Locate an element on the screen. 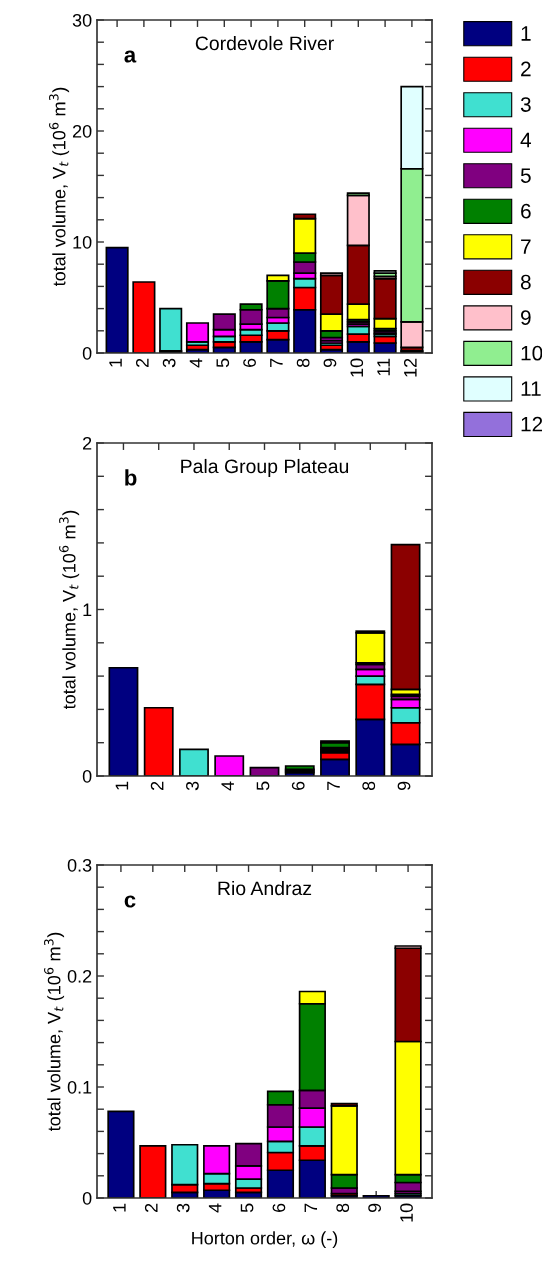  x-axis-title: Horton order, ω (-) is located at coordinates (265, 1240).